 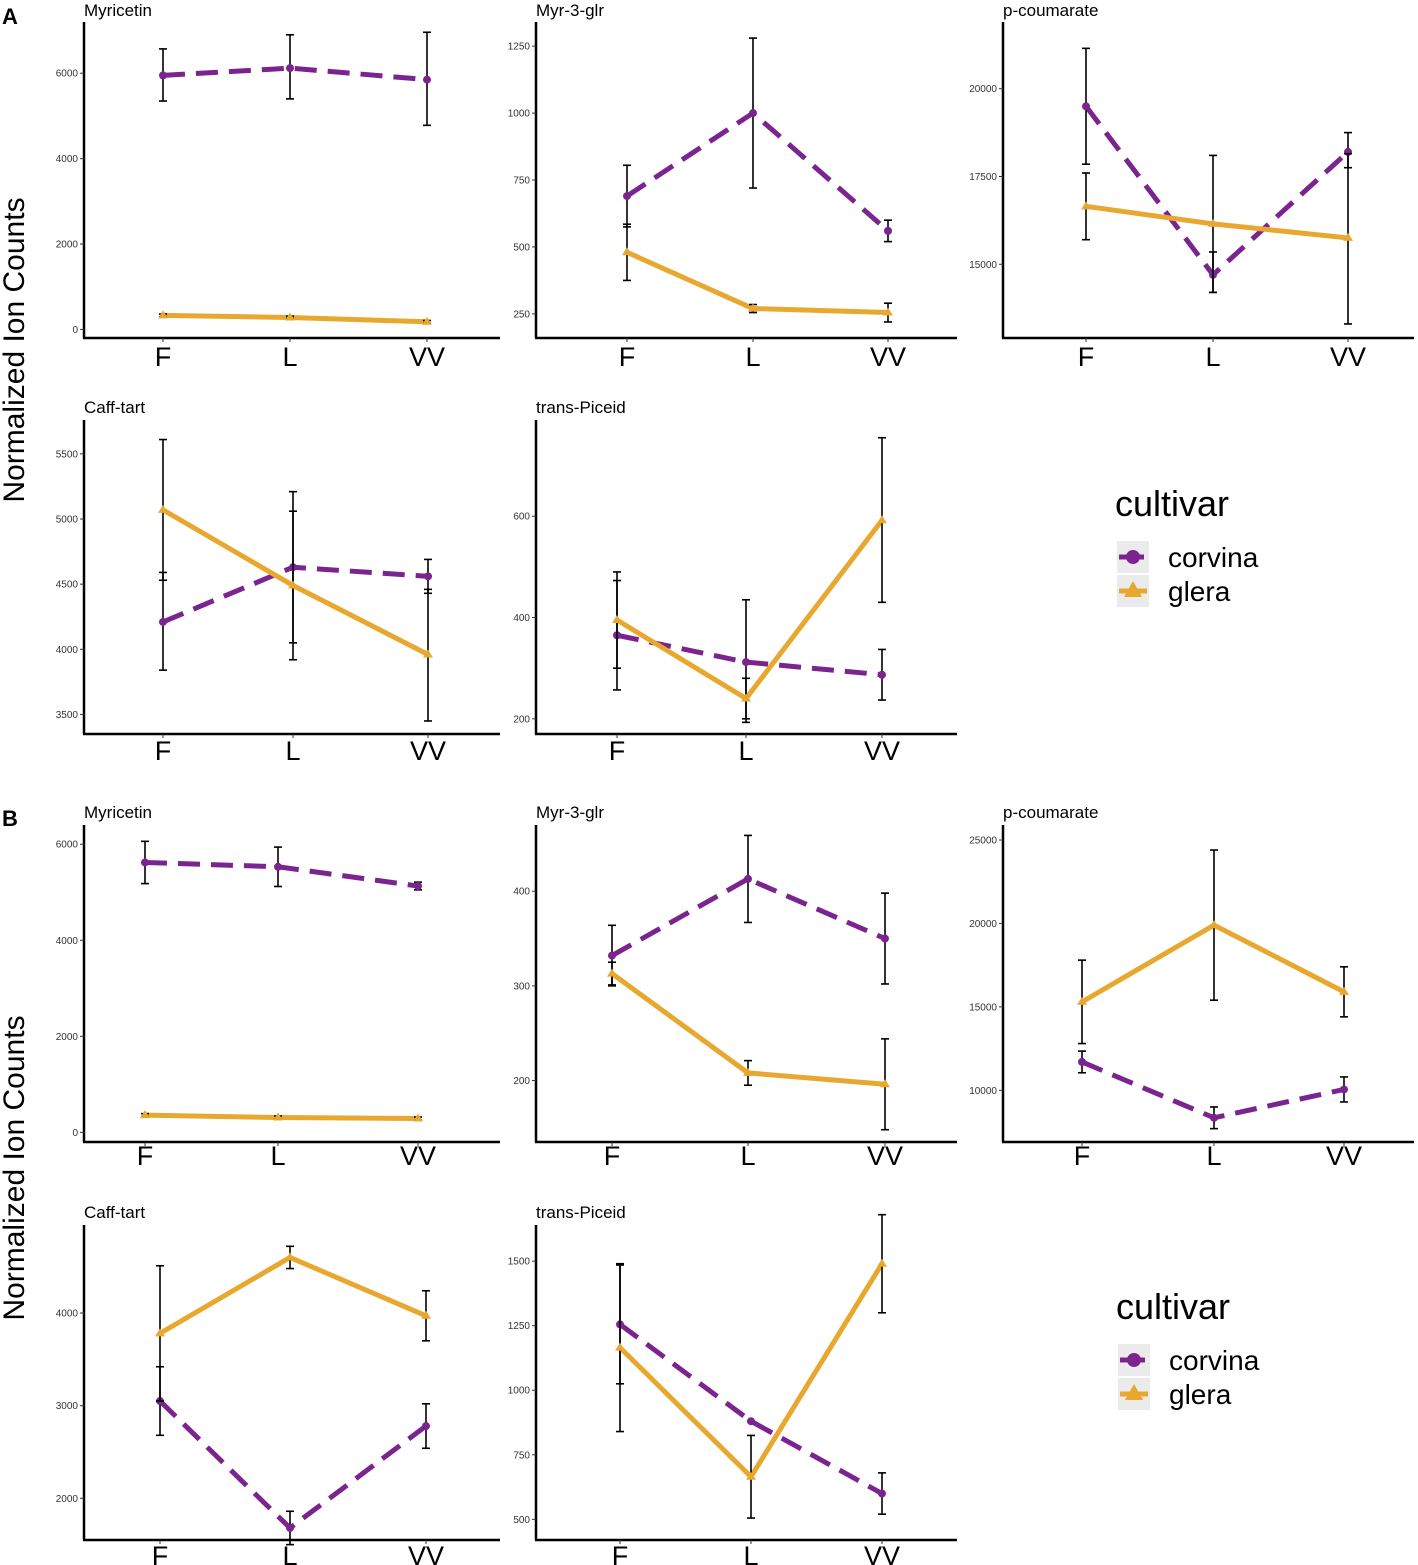 I want to click on y-axis-label-a: Normalized Ion Counts, so click(x=15, y=349).